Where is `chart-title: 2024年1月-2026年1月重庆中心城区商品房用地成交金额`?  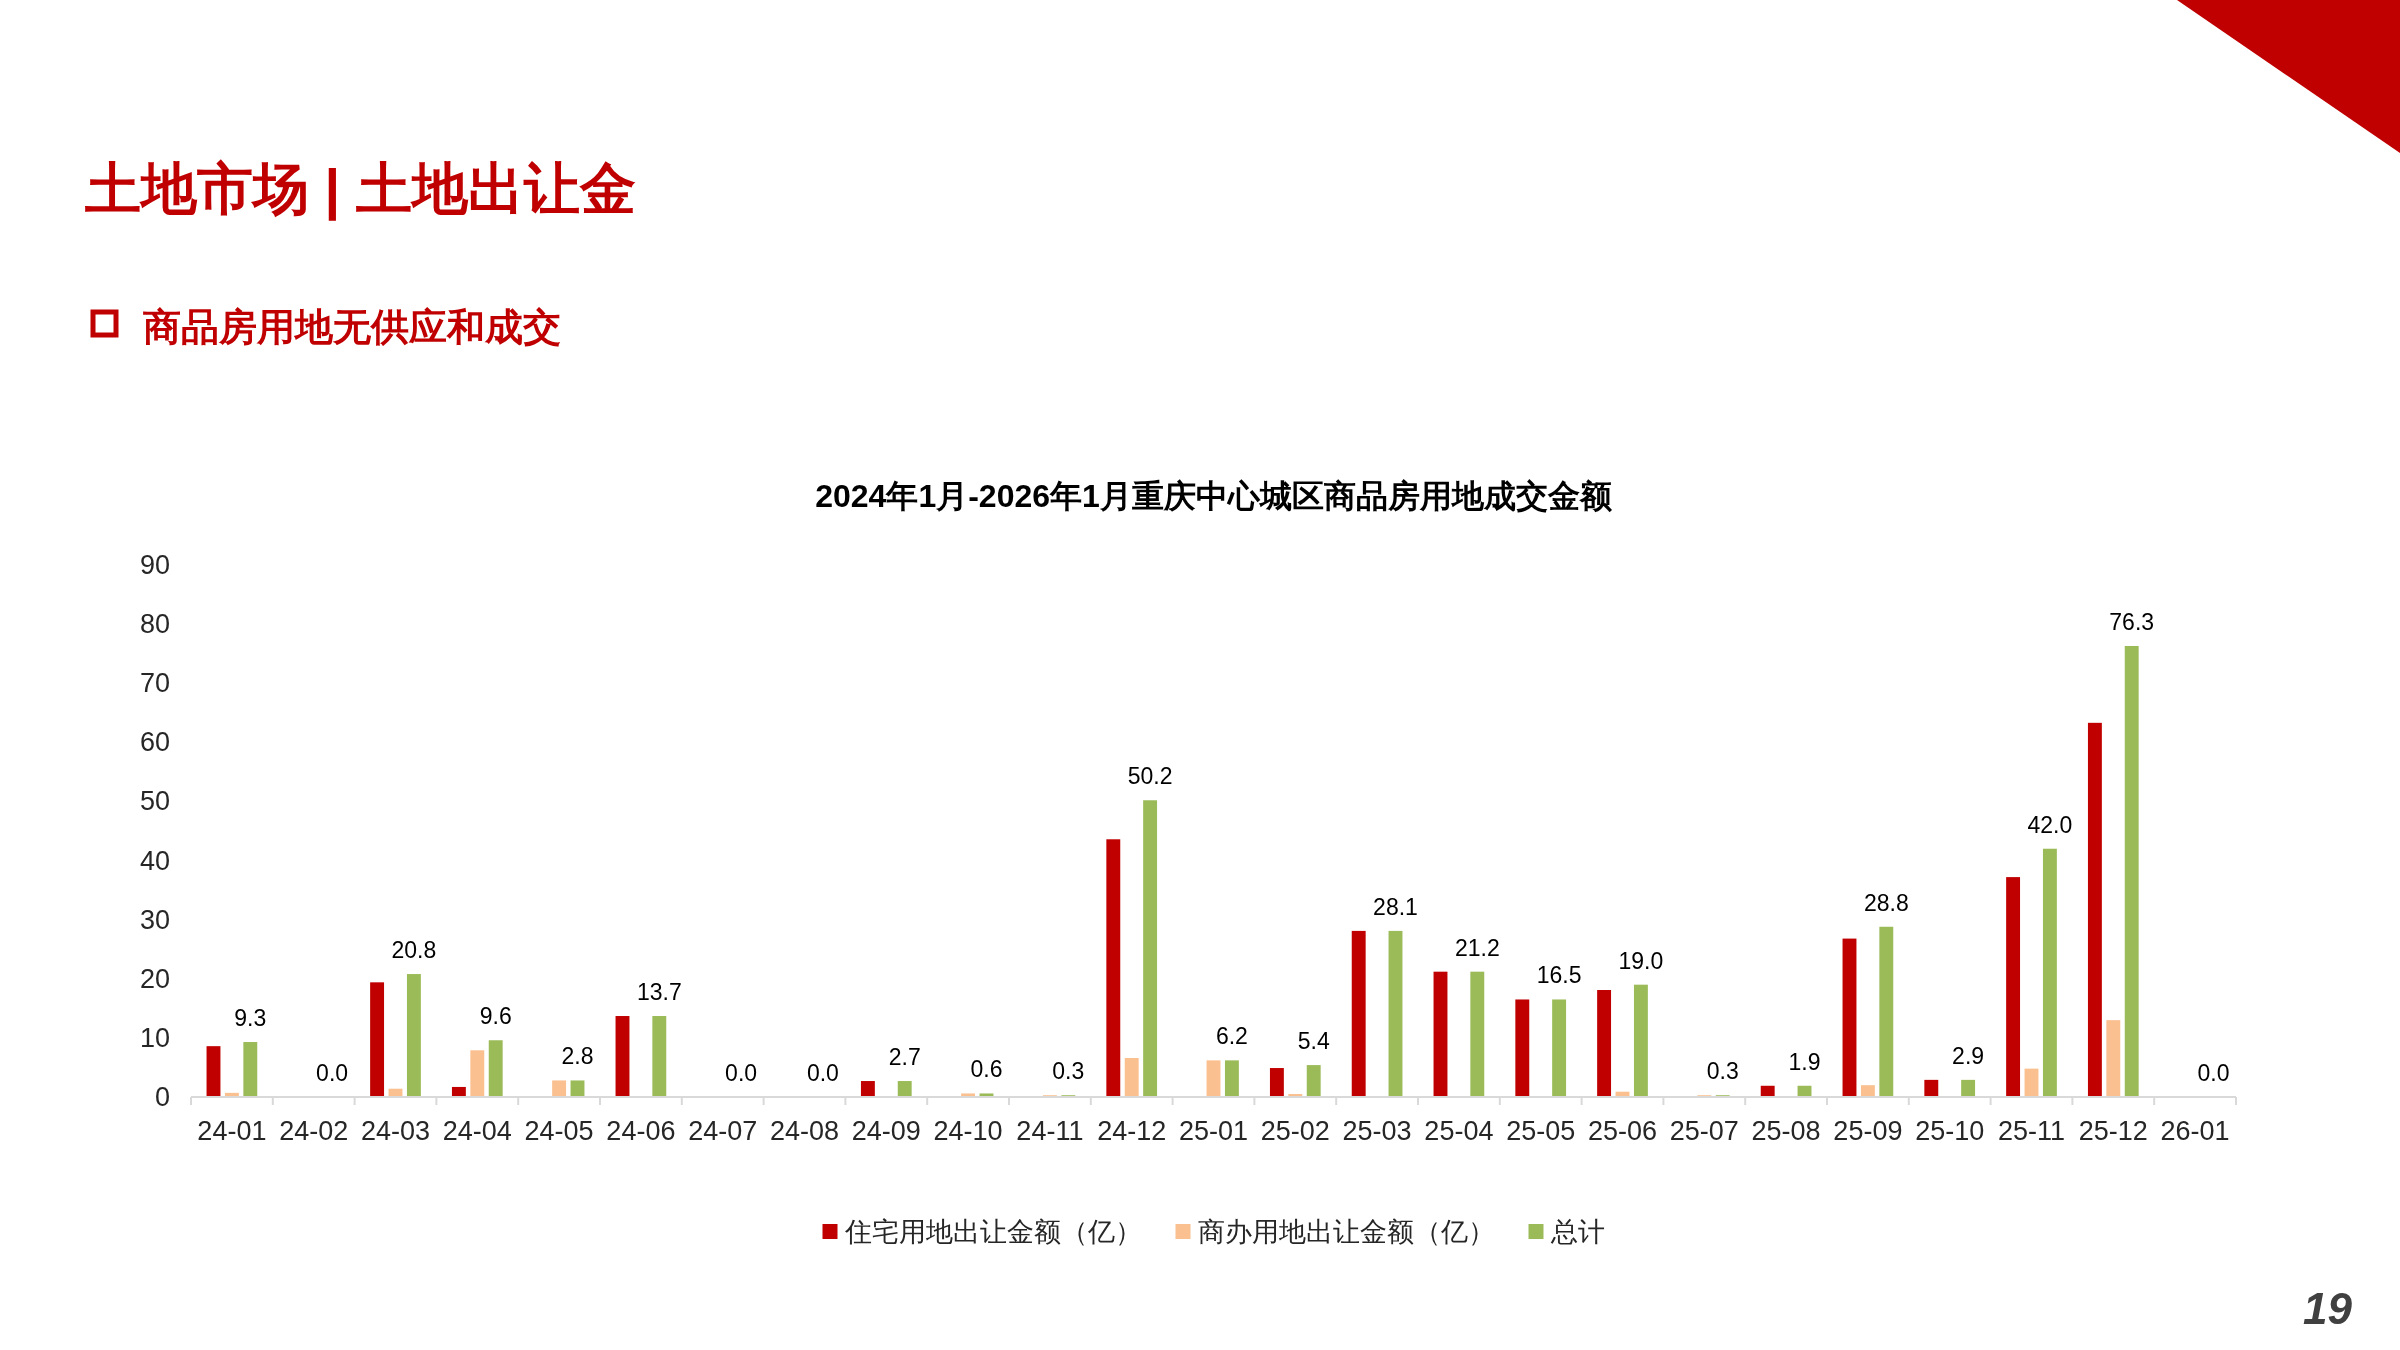
chart-title: 2024年1月-2026年1月重庆中心城区商品房用地成交金额 is located at coordinates (1213, 496).